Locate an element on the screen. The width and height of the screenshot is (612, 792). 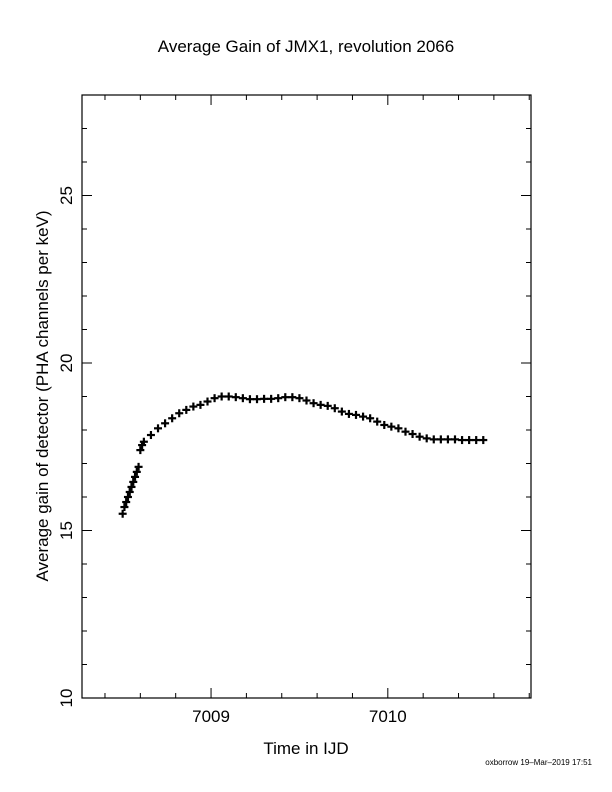
footer-credit: oxborrow 19–Mar–2019 17:51 is located at coordinates (538, 762).